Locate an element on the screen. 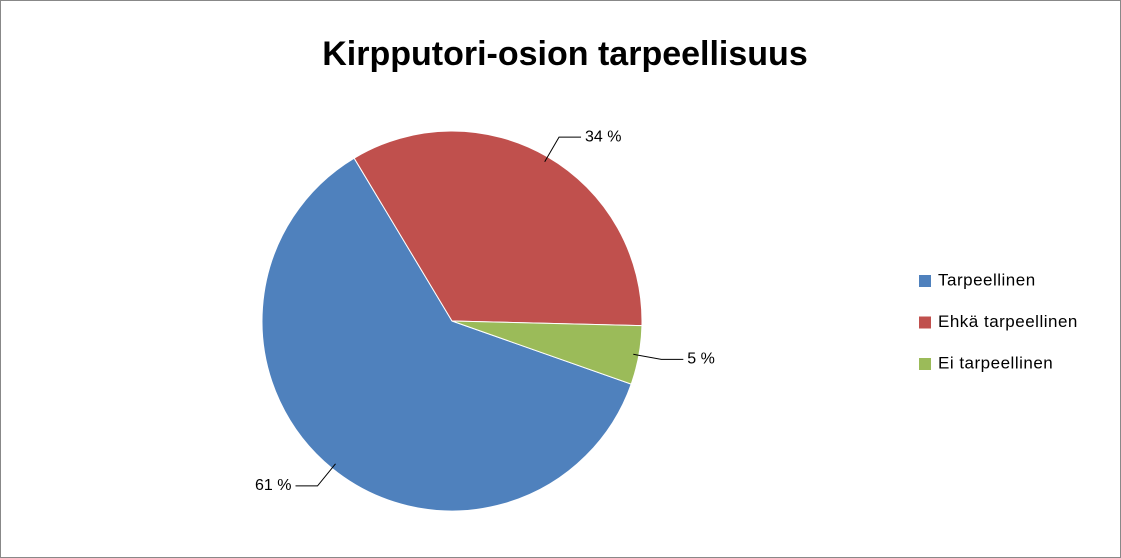 The image size is (1121, 558). legend-label: Tarpeellinen is located at coordinates (987, 279).